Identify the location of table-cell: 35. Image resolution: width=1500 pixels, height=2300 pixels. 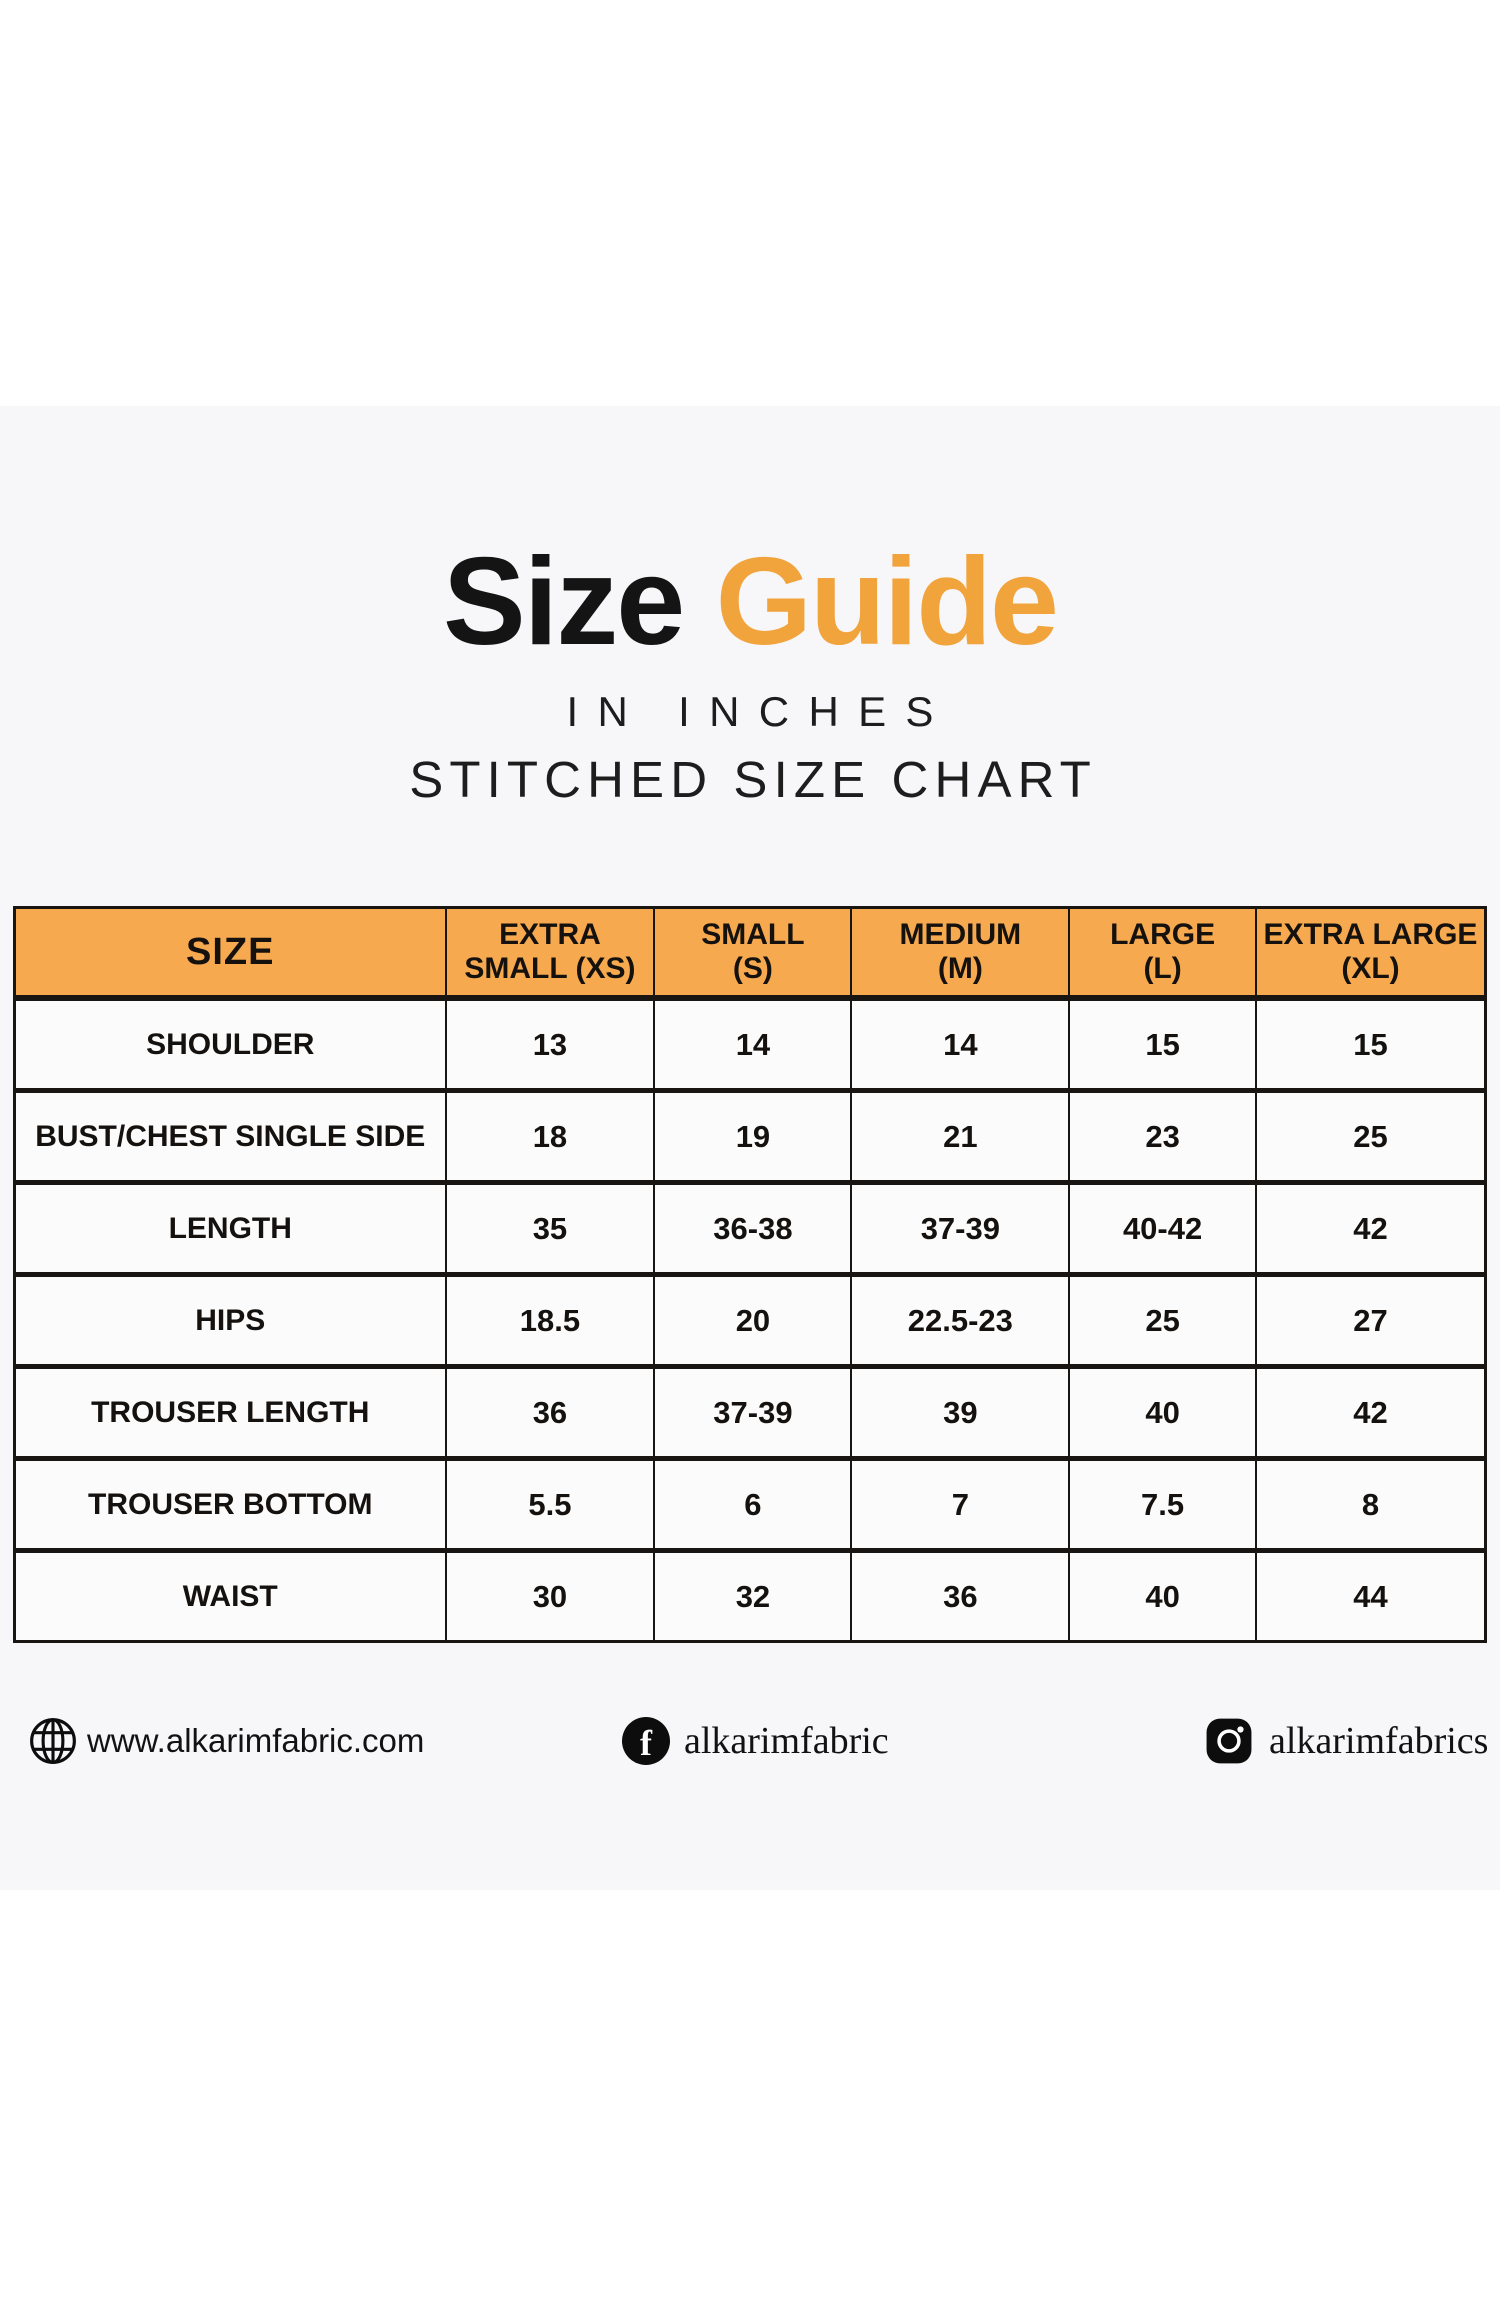
(550, 1228).